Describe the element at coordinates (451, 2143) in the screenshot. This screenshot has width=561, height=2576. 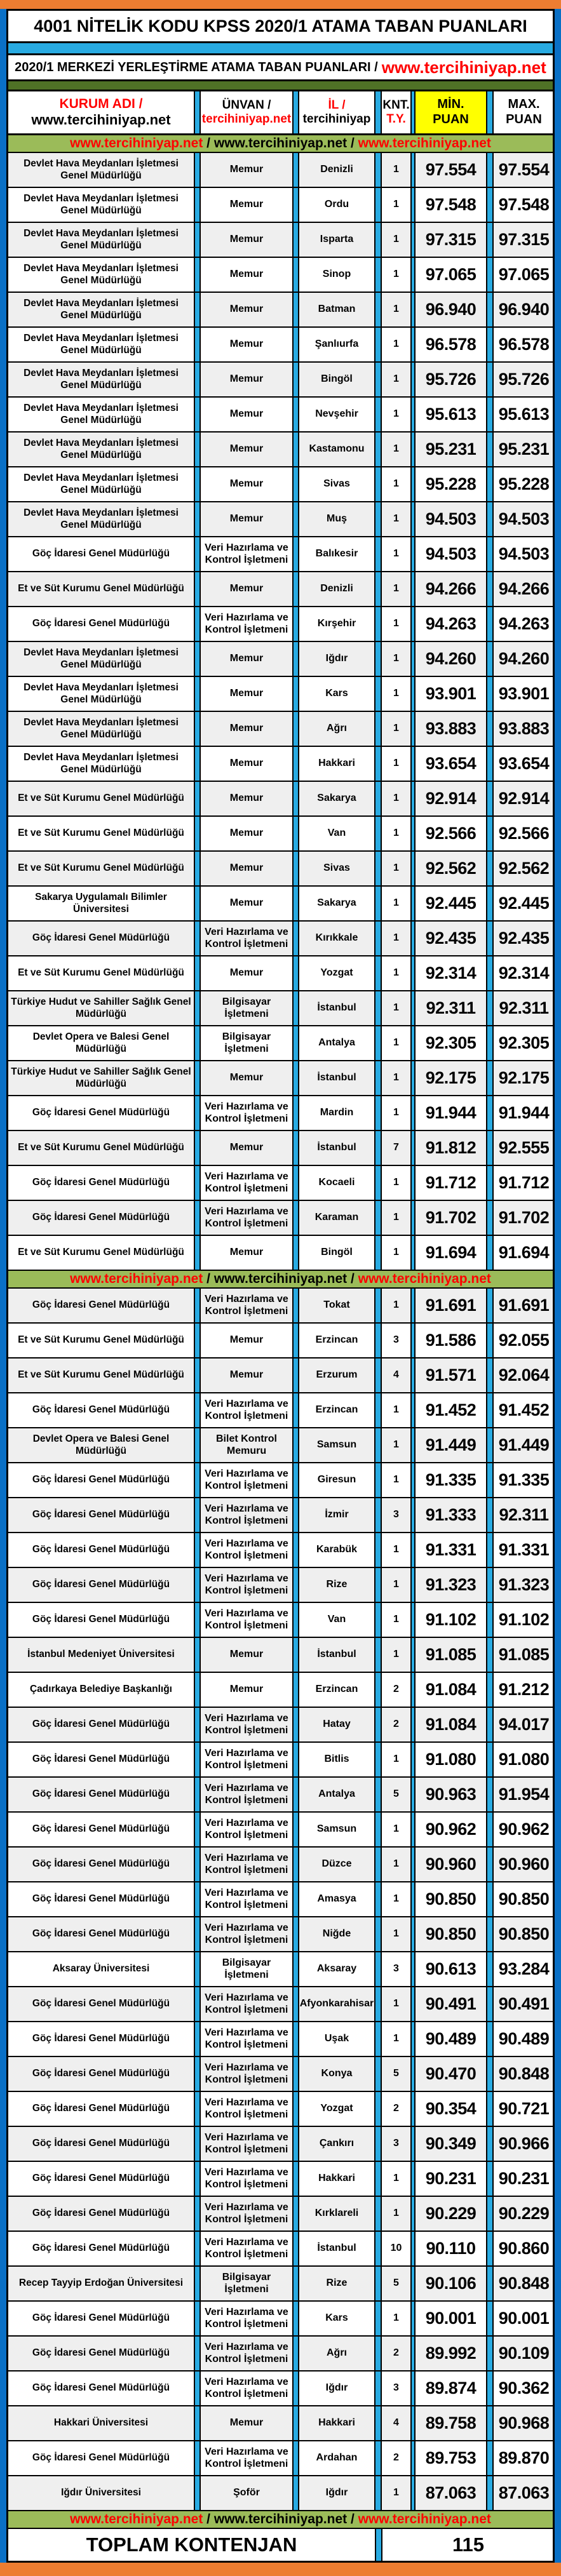
I see `cell-min-puan: 90.349` at that location.